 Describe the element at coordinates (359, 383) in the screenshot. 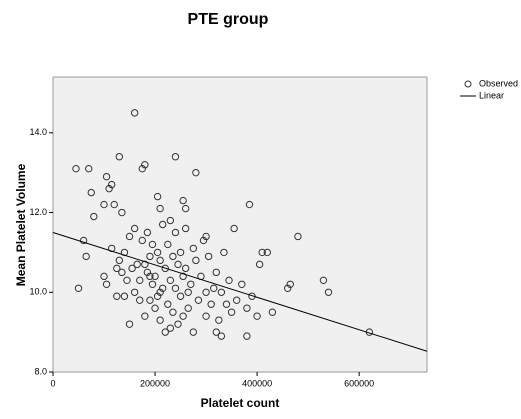

I see `x-tick-label: 600000` at that location.